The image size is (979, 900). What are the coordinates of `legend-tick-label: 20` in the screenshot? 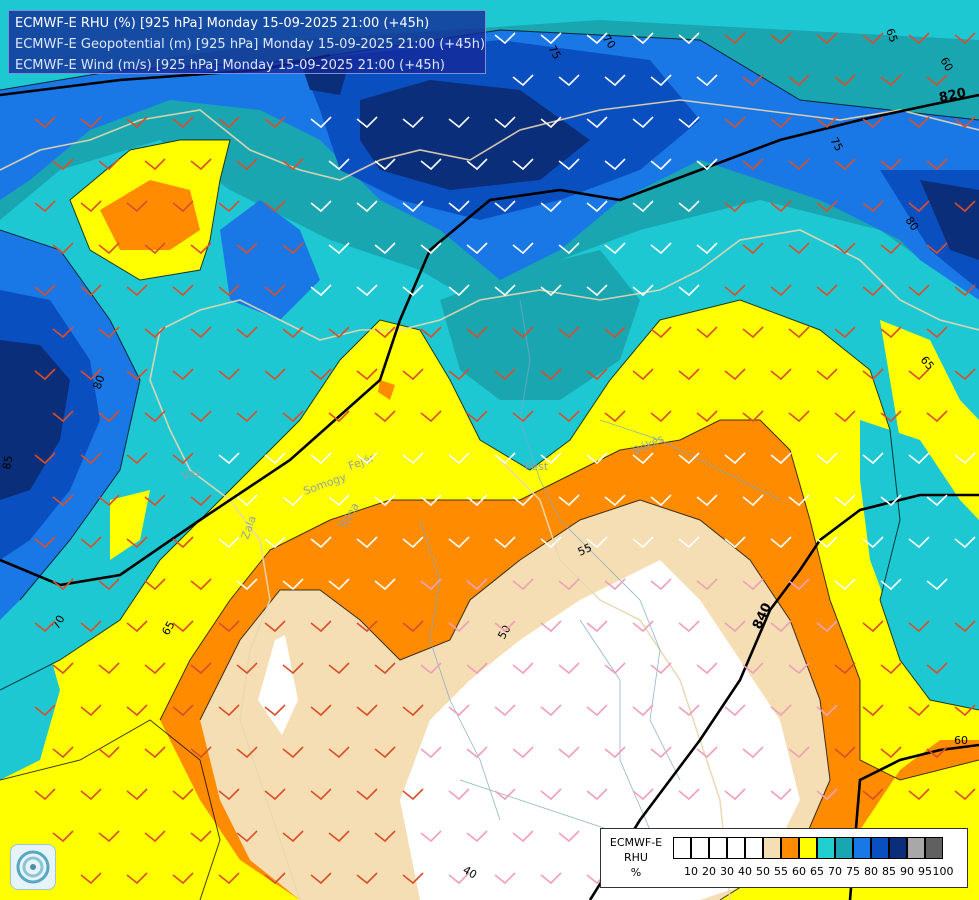 It's located at (709, 871).